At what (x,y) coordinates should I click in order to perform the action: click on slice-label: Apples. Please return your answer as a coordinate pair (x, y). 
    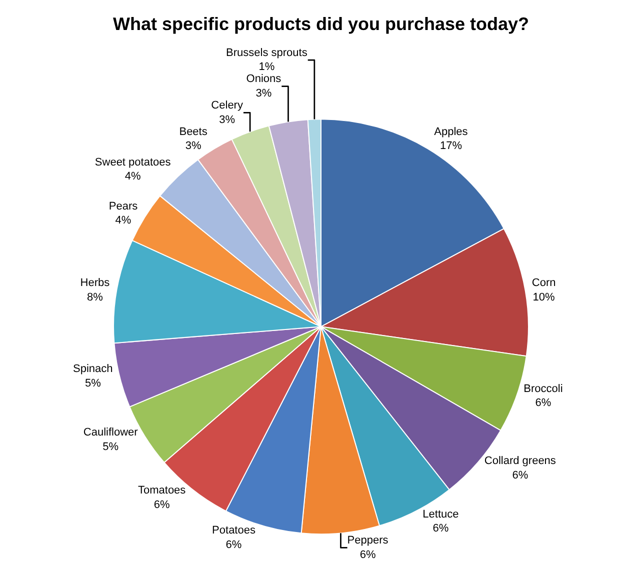
    Looking at the image, I should click on (451, 132).